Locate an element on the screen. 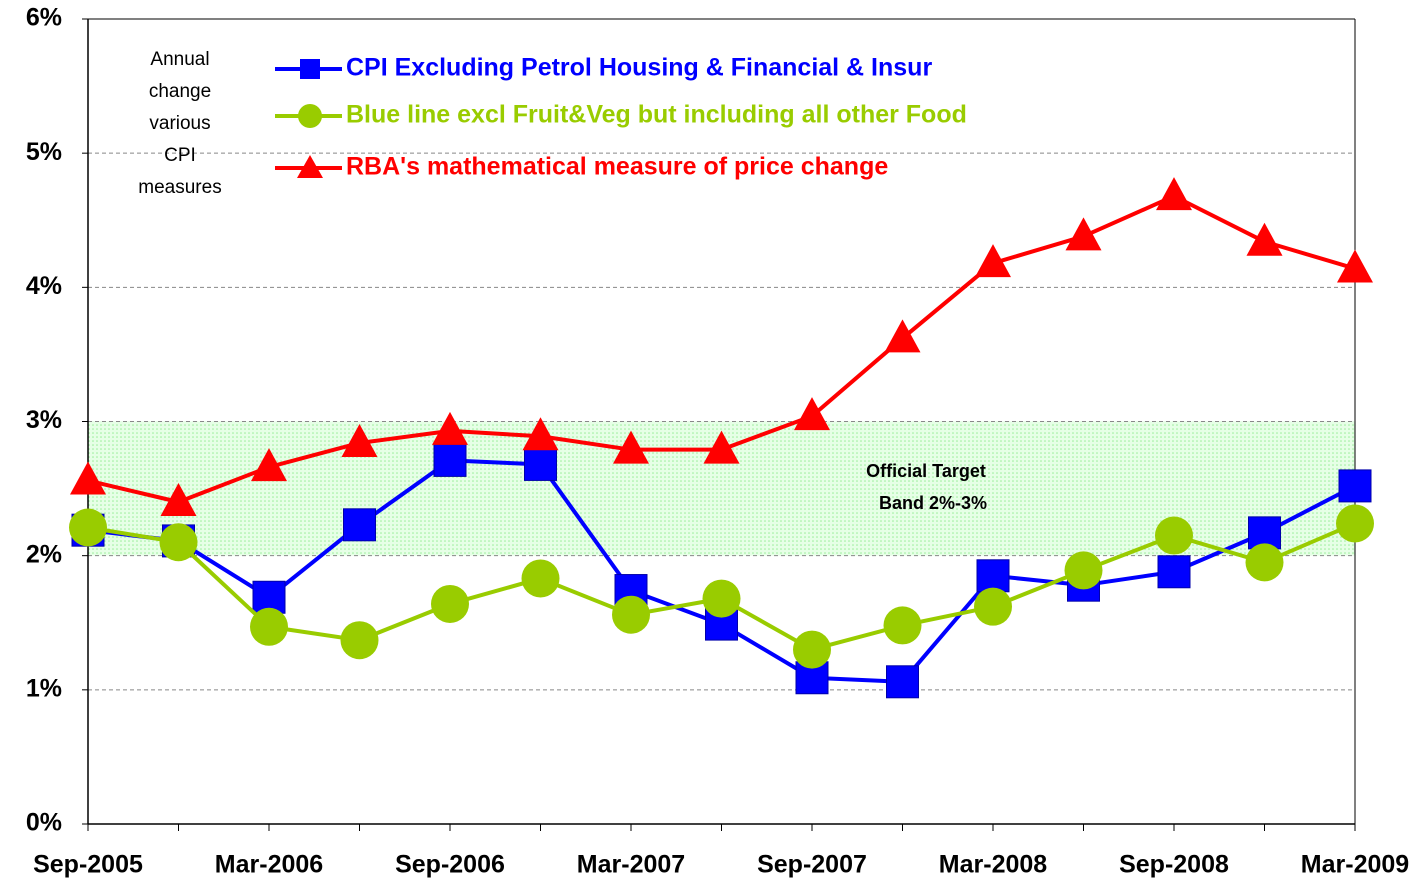  band-label: Band 2%-3% is located at coordinates (933, 503).